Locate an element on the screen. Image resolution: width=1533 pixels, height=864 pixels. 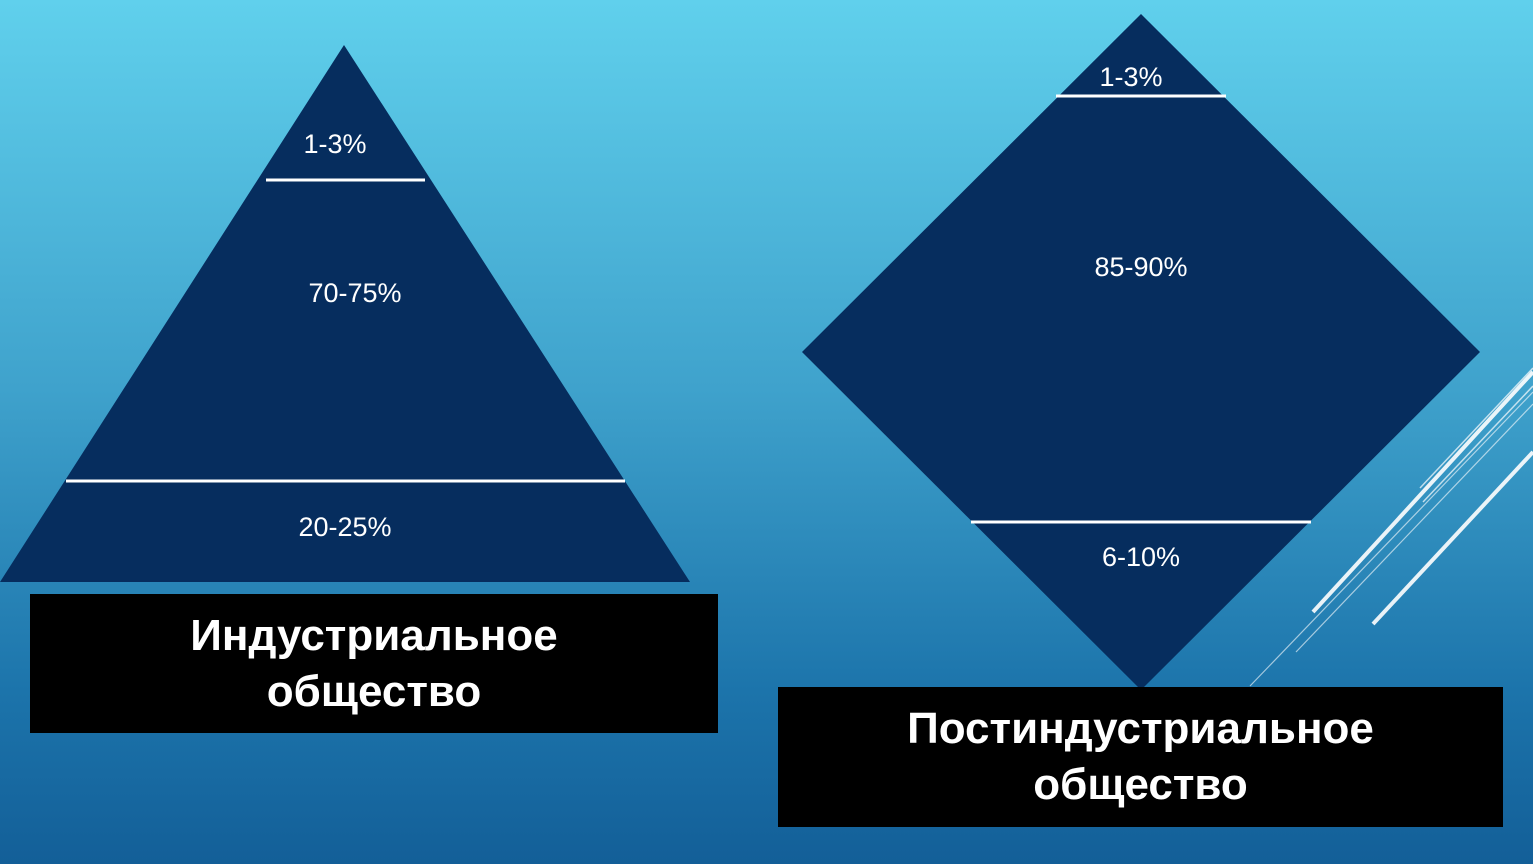
postindustrial-caption-line2: общество is located at coordinates (1140, 784).